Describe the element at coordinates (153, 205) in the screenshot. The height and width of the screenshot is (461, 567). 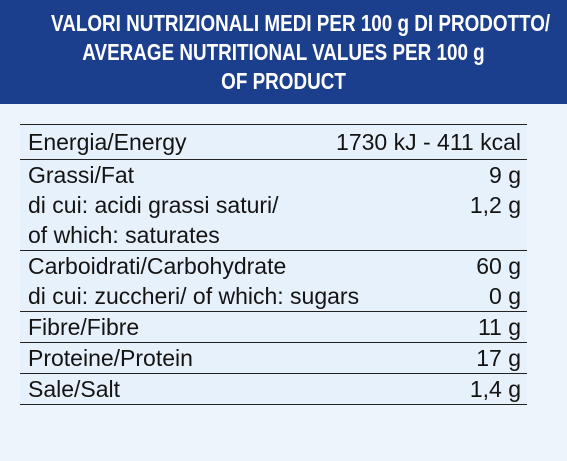
I see `saturates-label: di cui: acidi grassi saturi/` at that location.